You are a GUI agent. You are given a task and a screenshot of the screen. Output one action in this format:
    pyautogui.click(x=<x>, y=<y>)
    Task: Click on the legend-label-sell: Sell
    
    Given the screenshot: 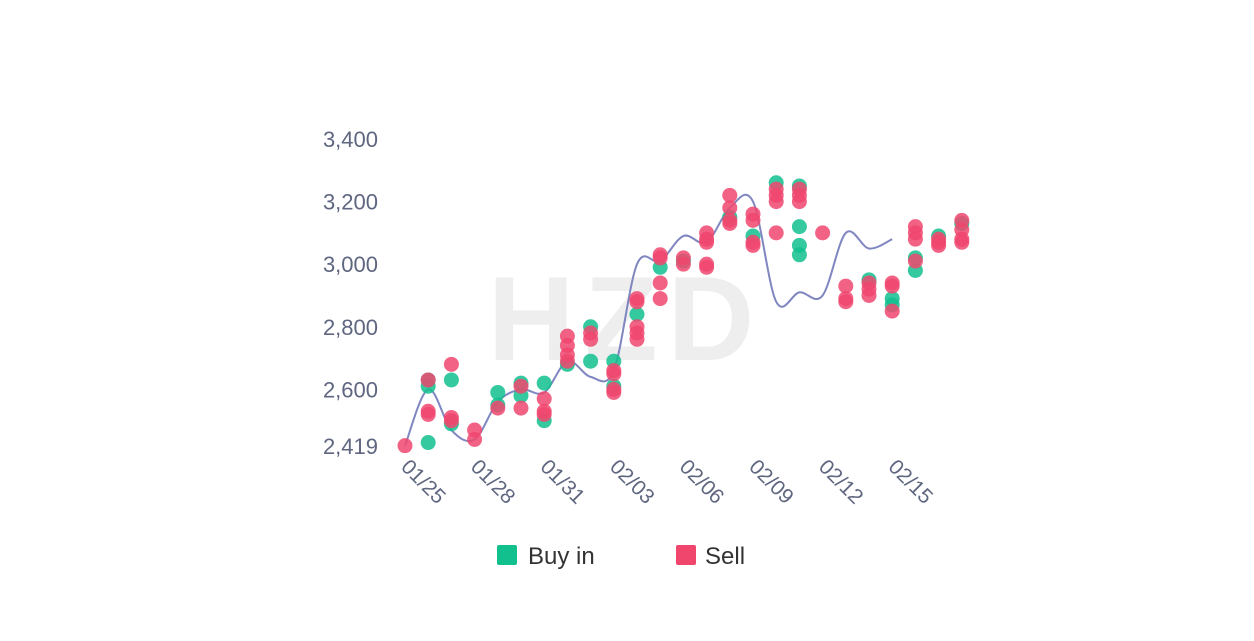 What is the action you would take?
    pyautogui.click(x=725, y=556)
    